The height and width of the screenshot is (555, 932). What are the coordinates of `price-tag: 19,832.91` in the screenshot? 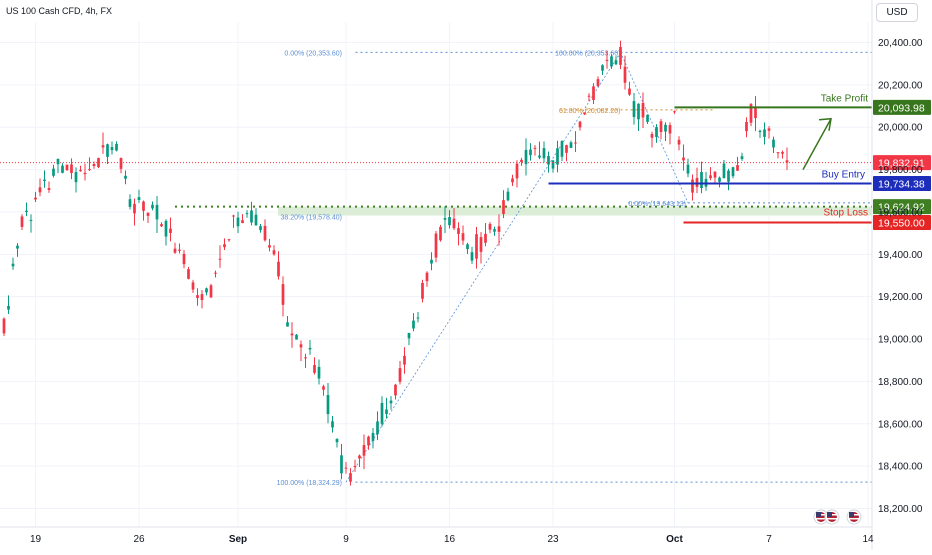 It's located at (902, 163).